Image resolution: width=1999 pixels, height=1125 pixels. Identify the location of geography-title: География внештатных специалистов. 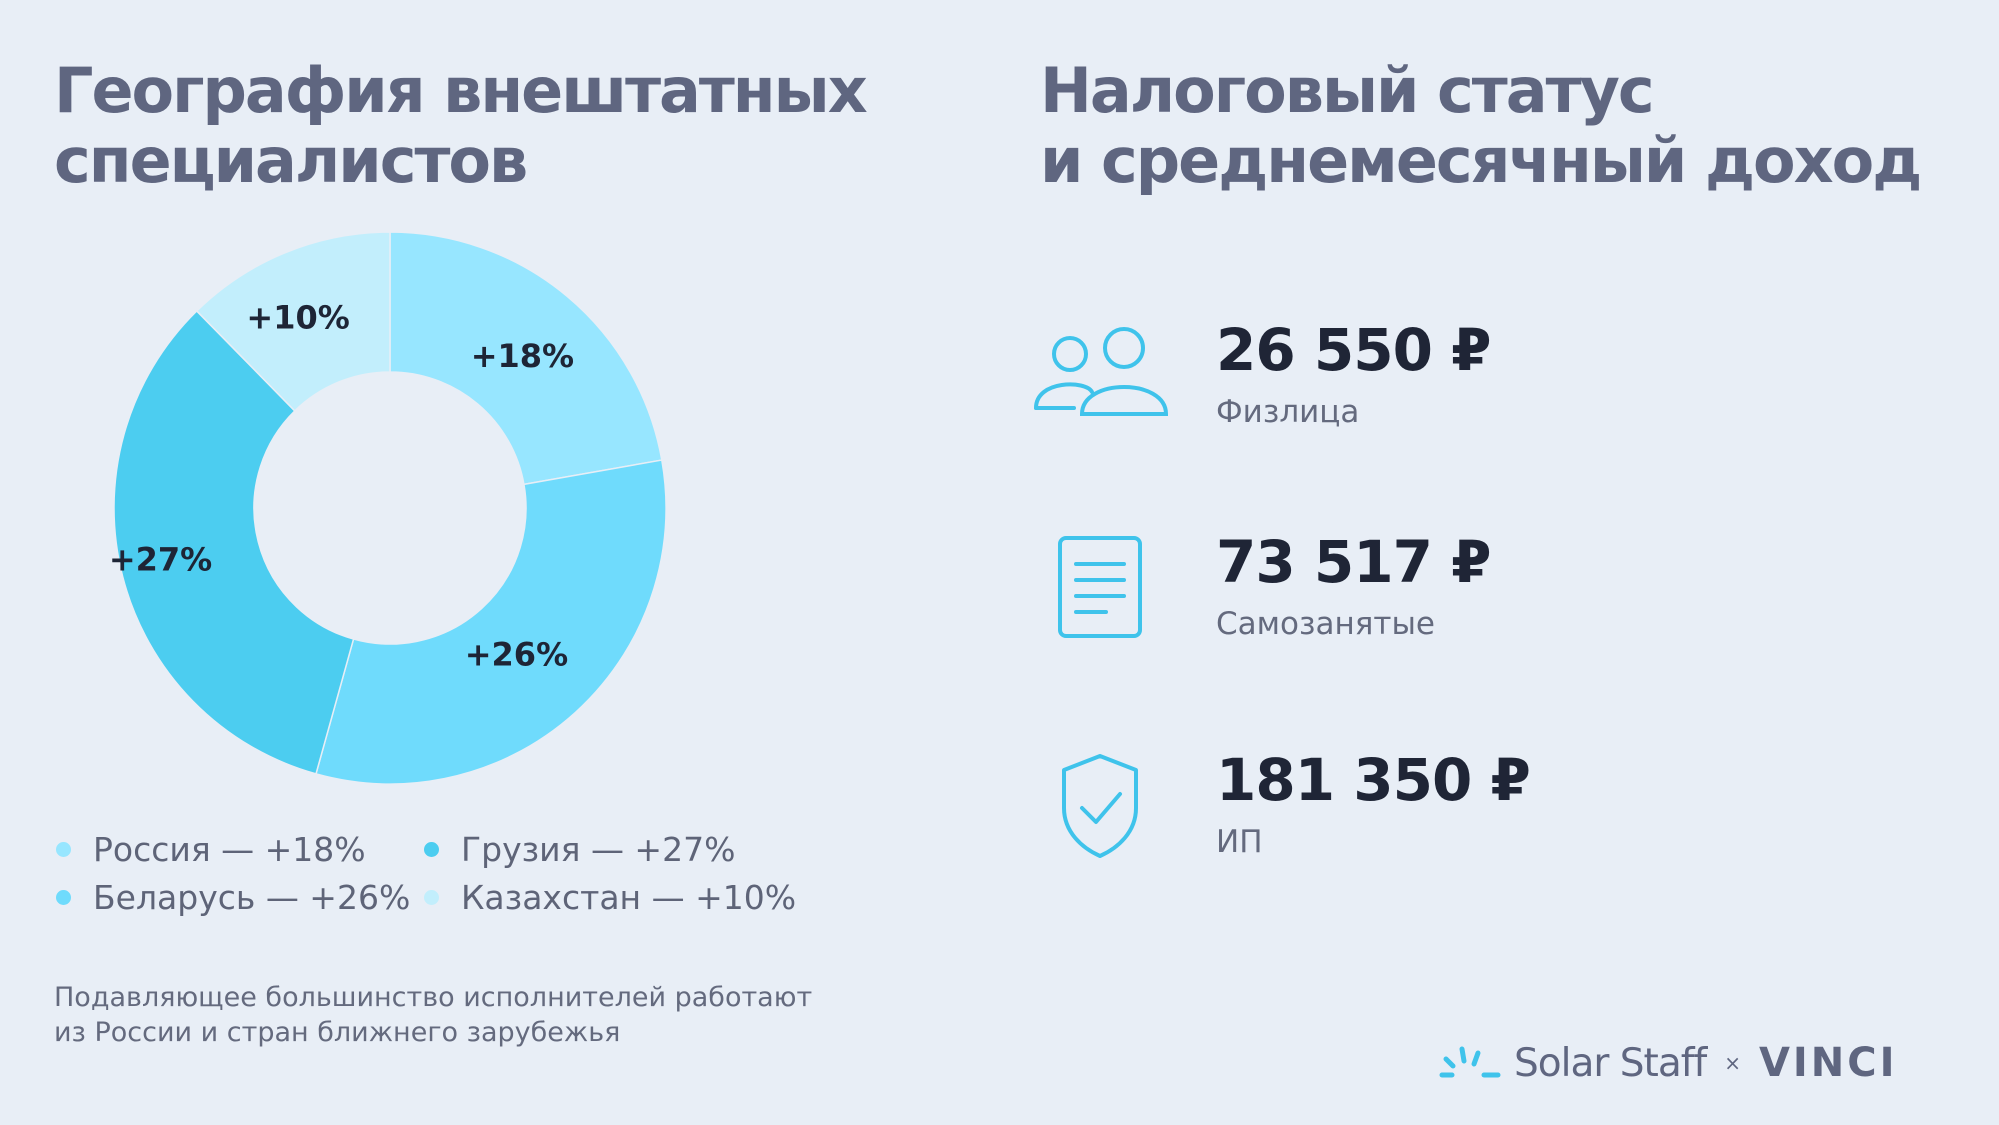
(461, 125).